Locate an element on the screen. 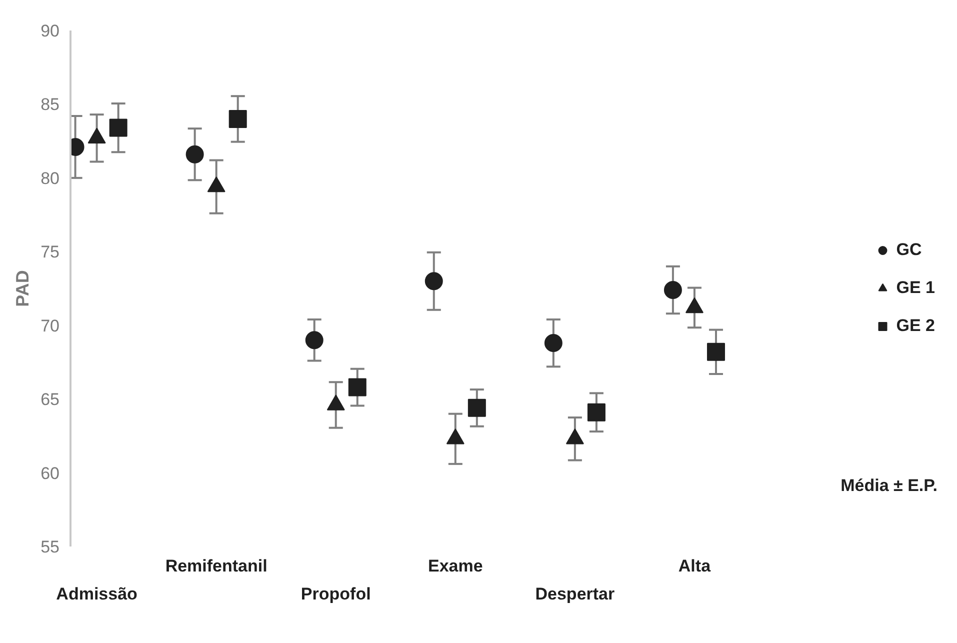 The image size is (957, 643). y-tick-label: 70 is located at coordinates (50, 326).